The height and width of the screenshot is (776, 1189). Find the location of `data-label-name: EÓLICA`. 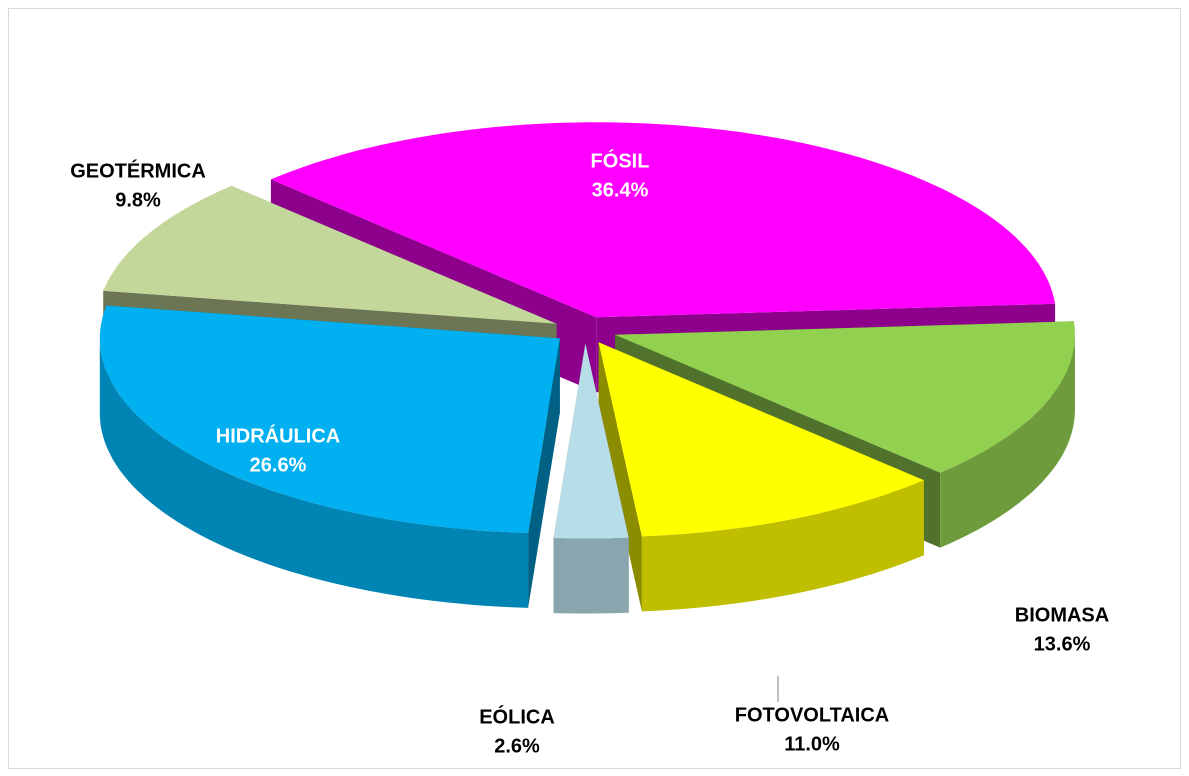

data-label-name: EÓLICA is located at coordinates (517, 716).